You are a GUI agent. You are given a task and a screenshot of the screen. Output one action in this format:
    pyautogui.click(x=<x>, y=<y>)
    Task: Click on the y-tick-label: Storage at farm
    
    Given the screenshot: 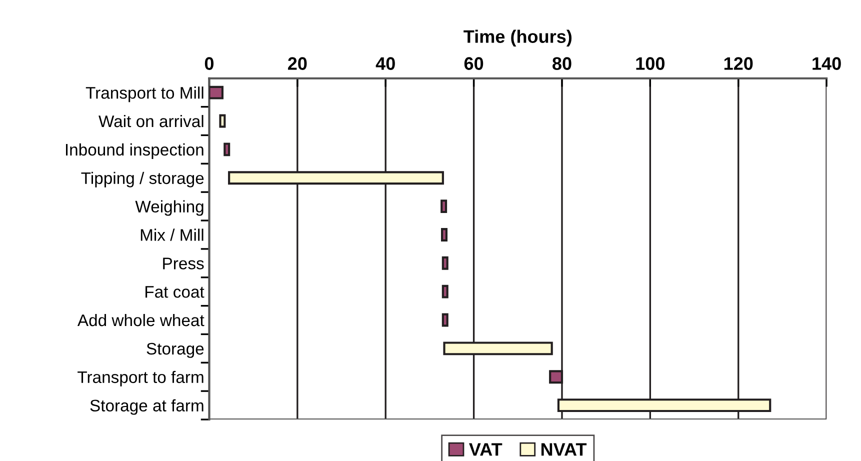 What is the action you would take?
    pyautogui.click(x=147, y=407)
    